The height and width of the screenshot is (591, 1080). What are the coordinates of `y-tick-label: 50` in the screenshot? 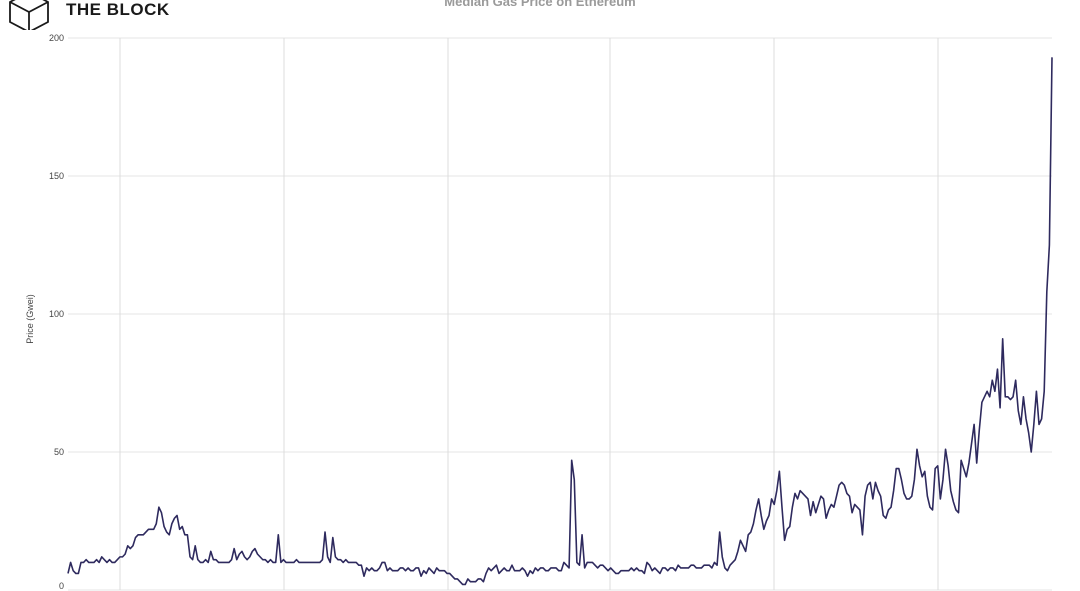 It's located at (59, 452).